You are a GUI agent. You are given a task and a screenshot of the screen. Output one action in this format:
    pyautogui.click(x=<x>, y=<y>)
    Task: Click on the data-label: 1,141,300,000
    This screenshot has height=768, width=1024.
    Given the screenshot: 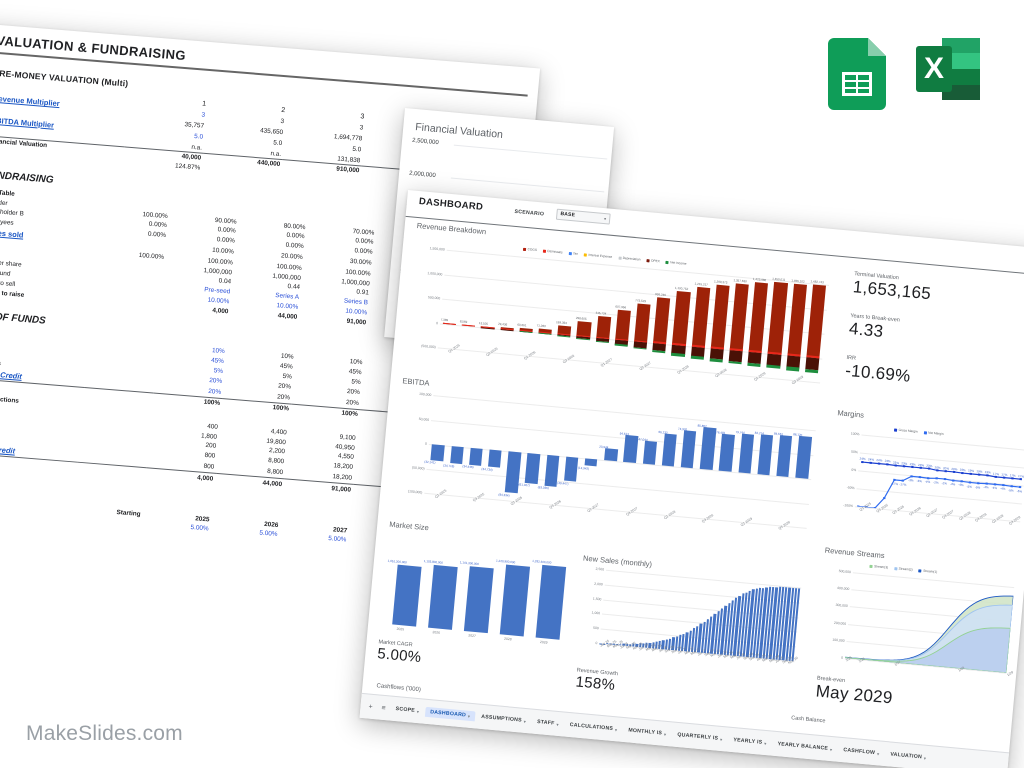 What is the action you would take?
    pyautogui.click(x=469, y=563)
    